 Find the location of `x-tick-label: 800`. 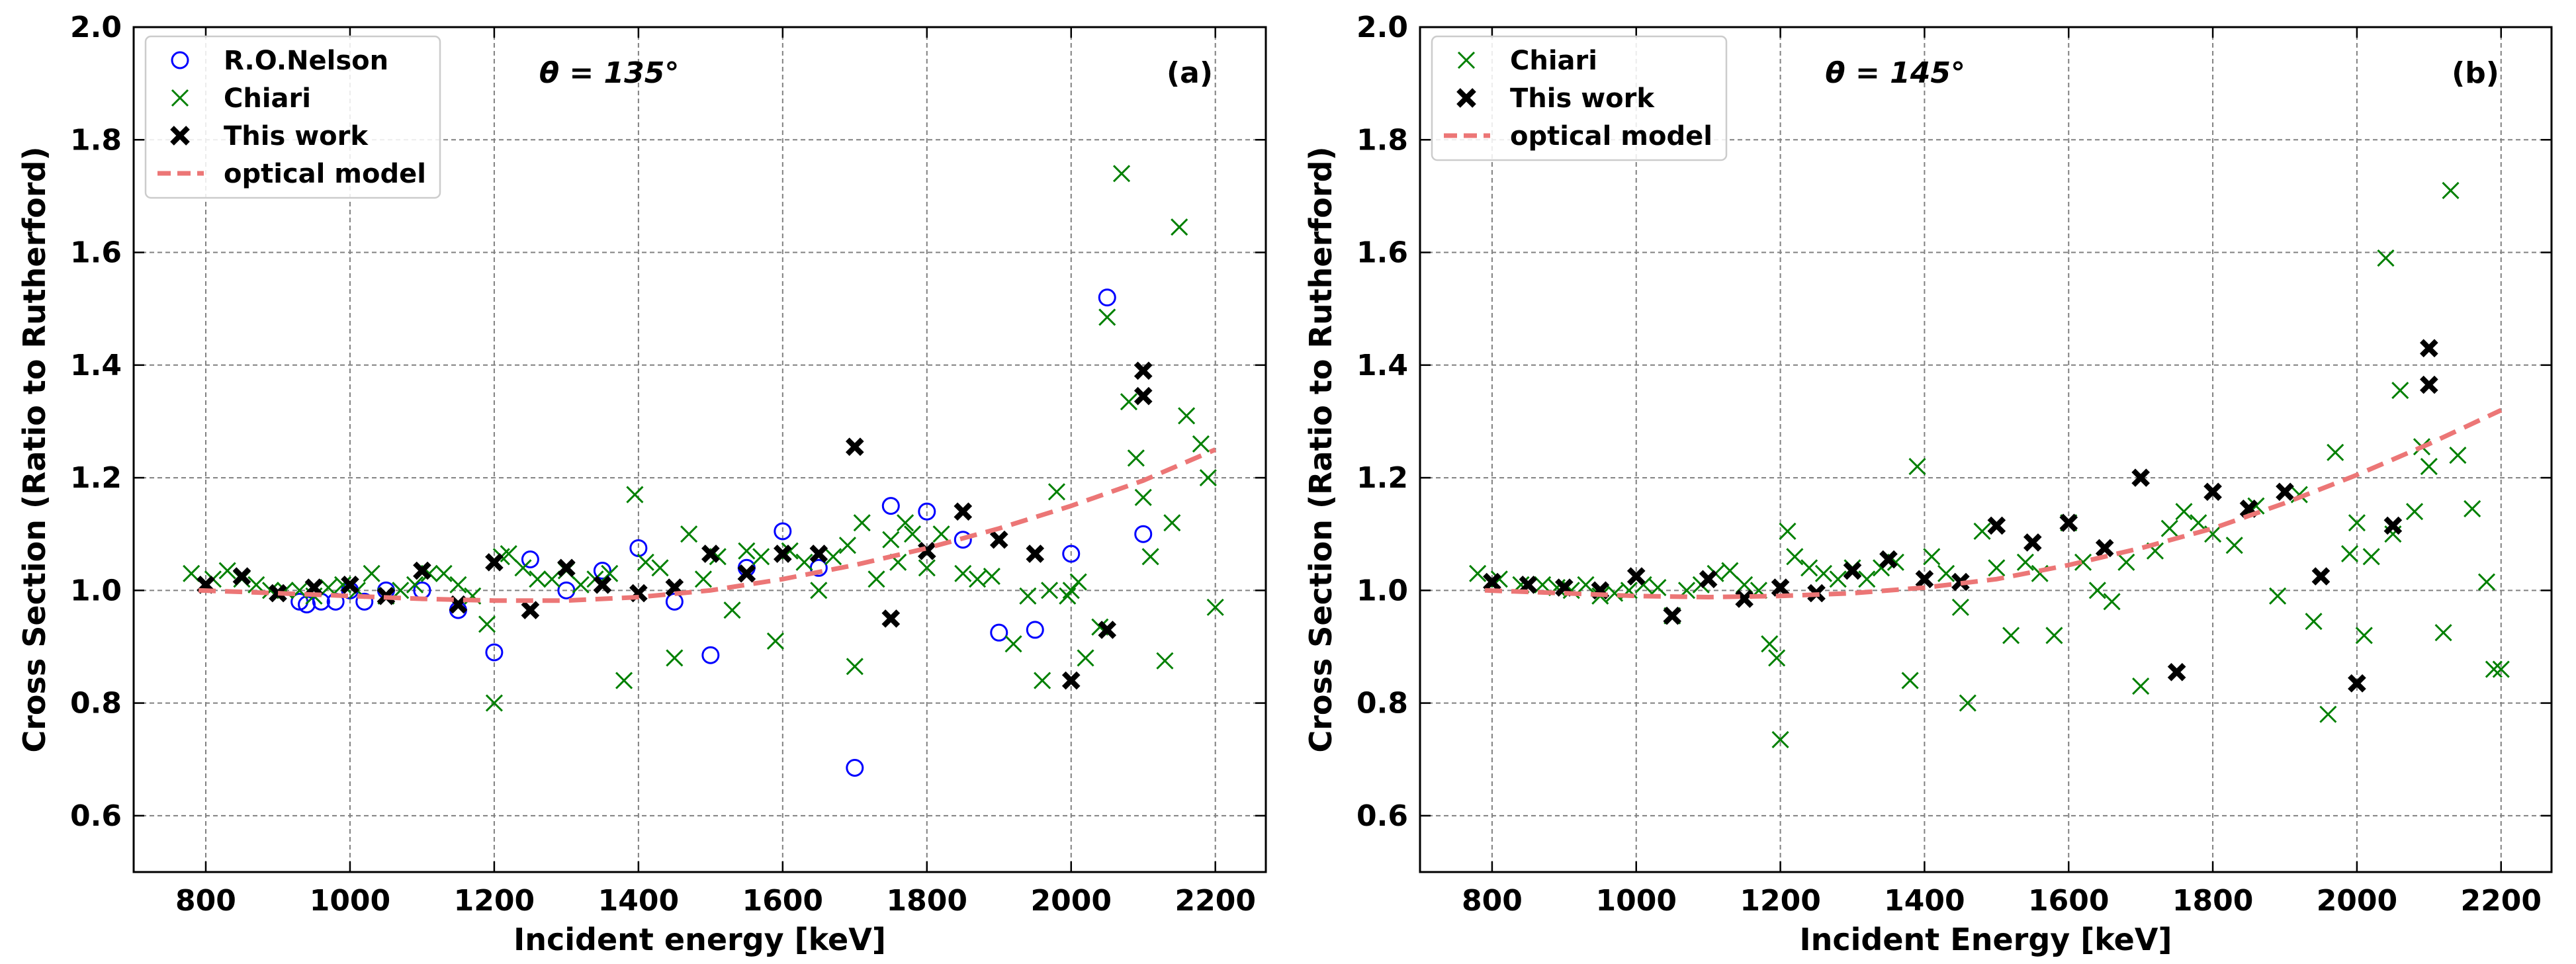

x-tick-label: 800 is located at coordinates (205, 901).